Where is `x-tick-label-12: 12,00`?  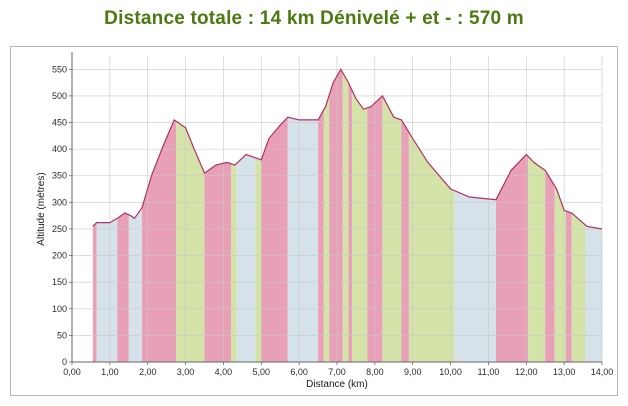 x-tick-label-12: 12,00 is located at coordinates (526, 372).